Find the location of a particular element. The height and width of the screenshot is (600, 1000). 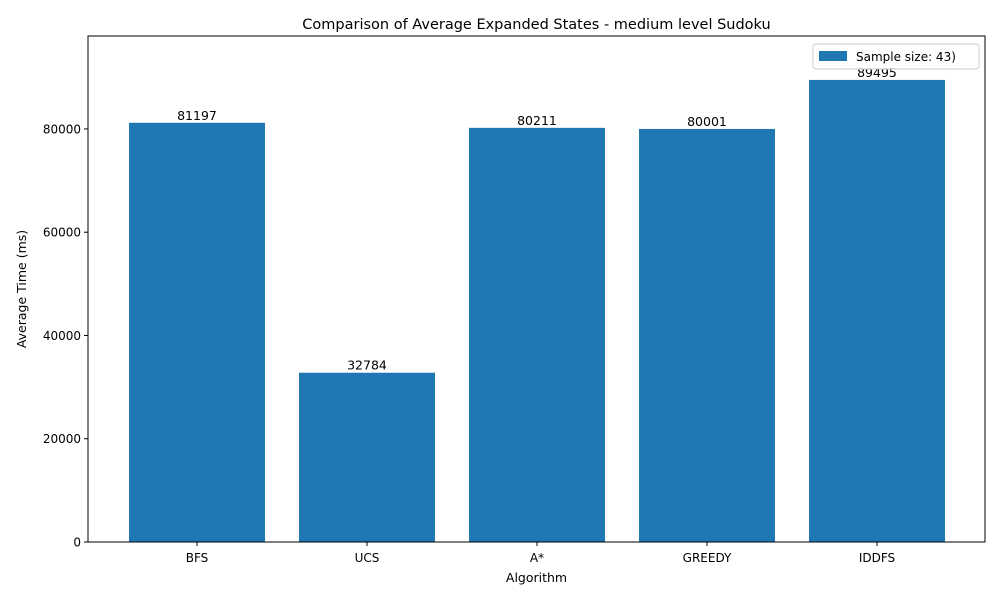

x-axis-label: Algorithm is located at coordinates (536, 577).